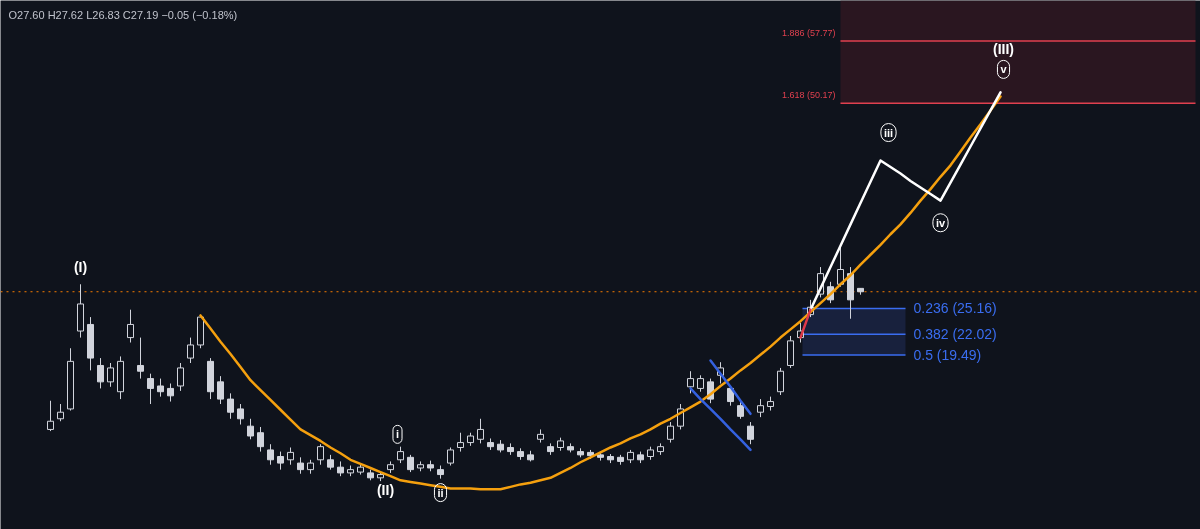  Describe the element at coordinates (1003, 48) in the screenshot. I see `annotation: (III)` at that location.